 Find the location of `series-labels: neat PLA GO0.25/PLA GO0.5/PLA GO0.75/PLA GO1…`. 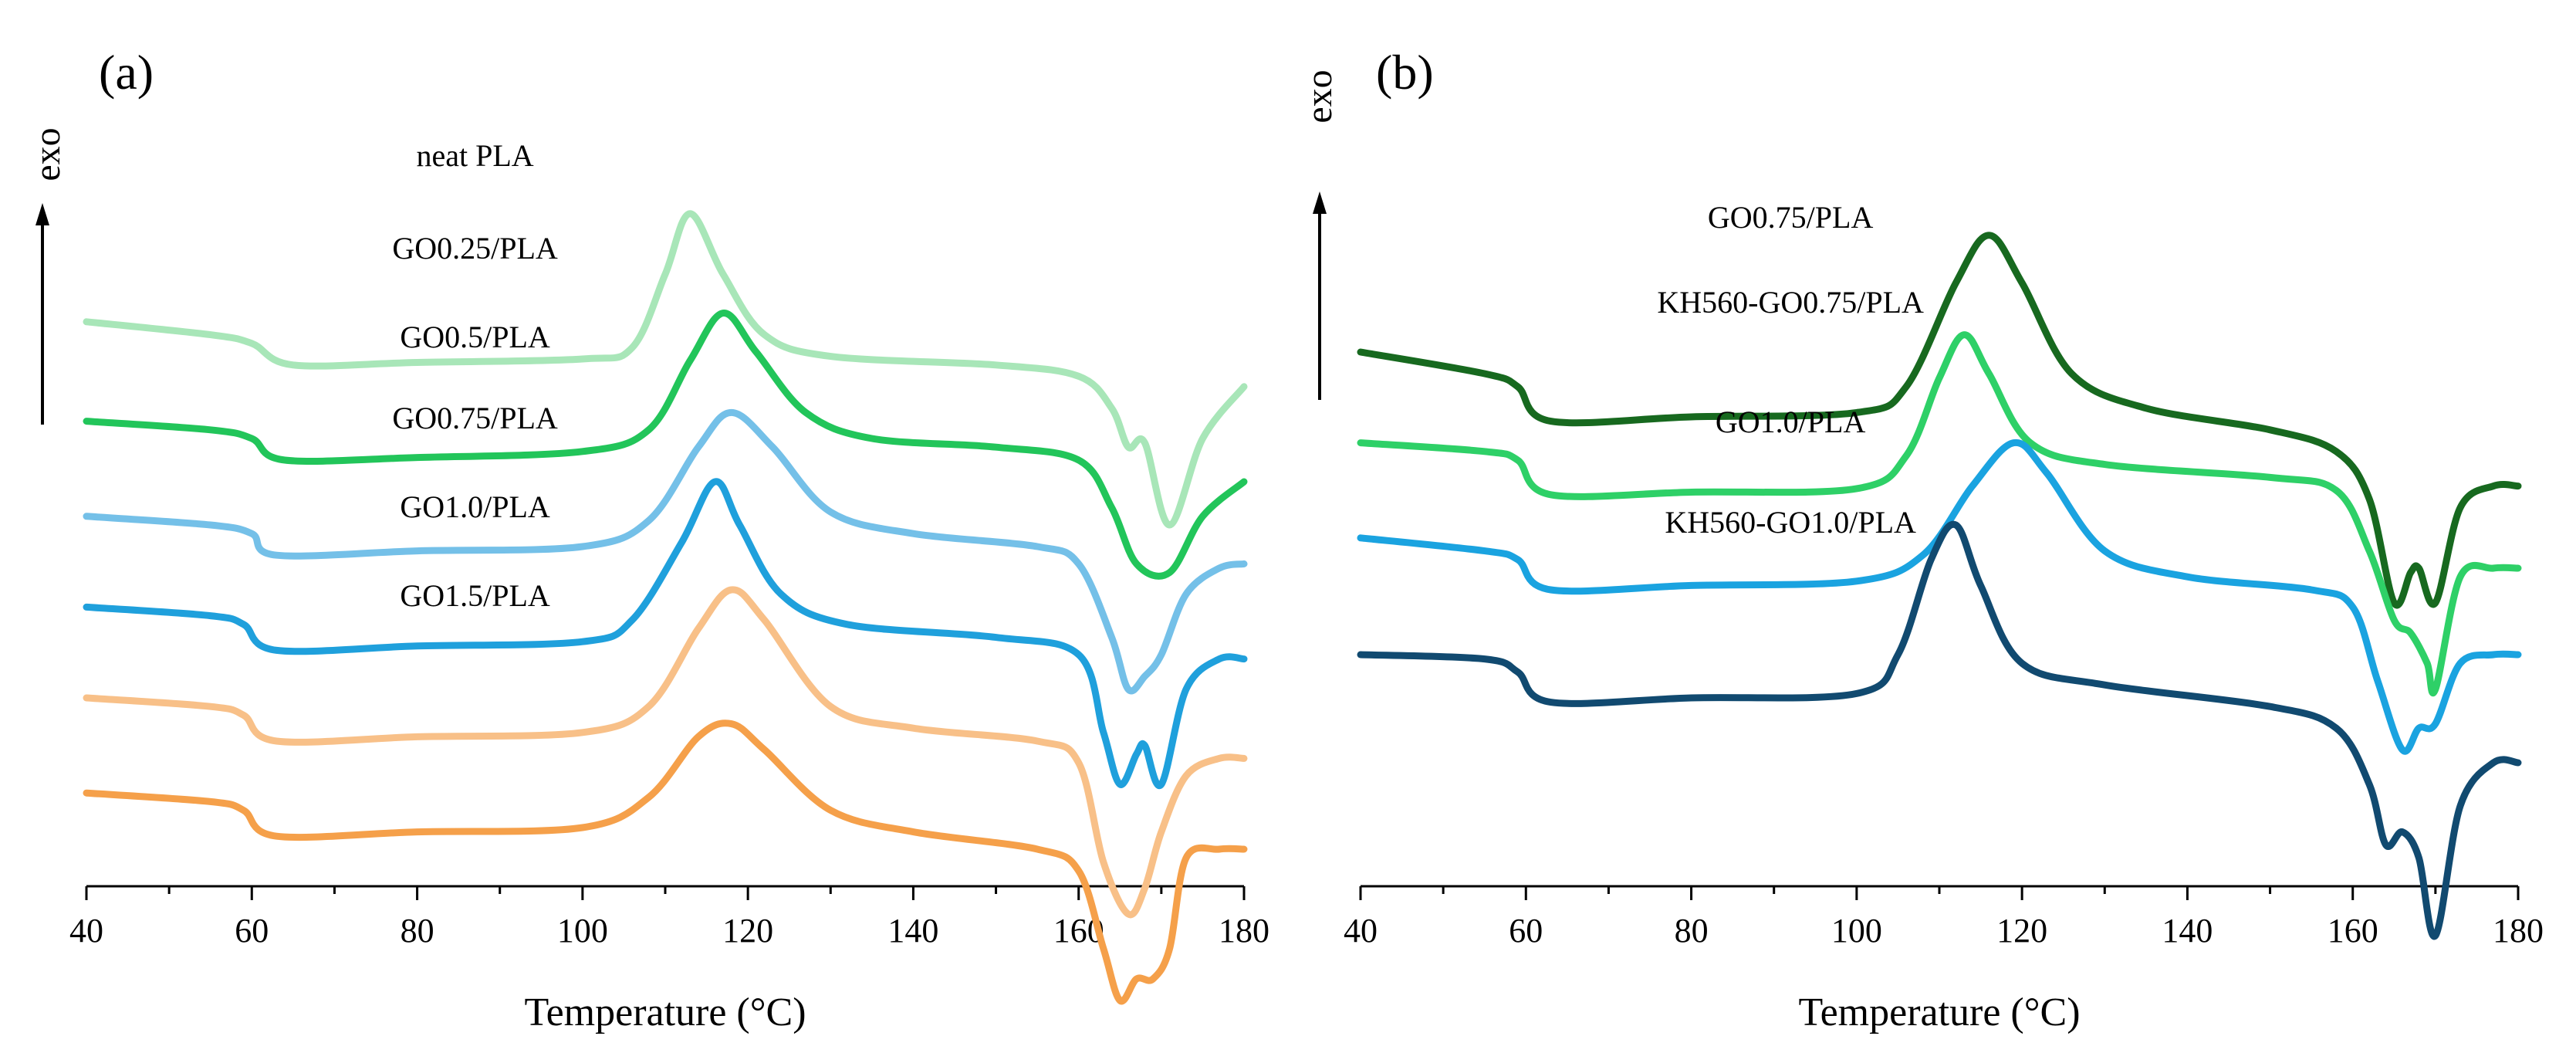

series-labels: neat PLA GO0.25/PLA GO0.5/PLA GO0.75/PLA GO1… is located at coordinates (475, 375).